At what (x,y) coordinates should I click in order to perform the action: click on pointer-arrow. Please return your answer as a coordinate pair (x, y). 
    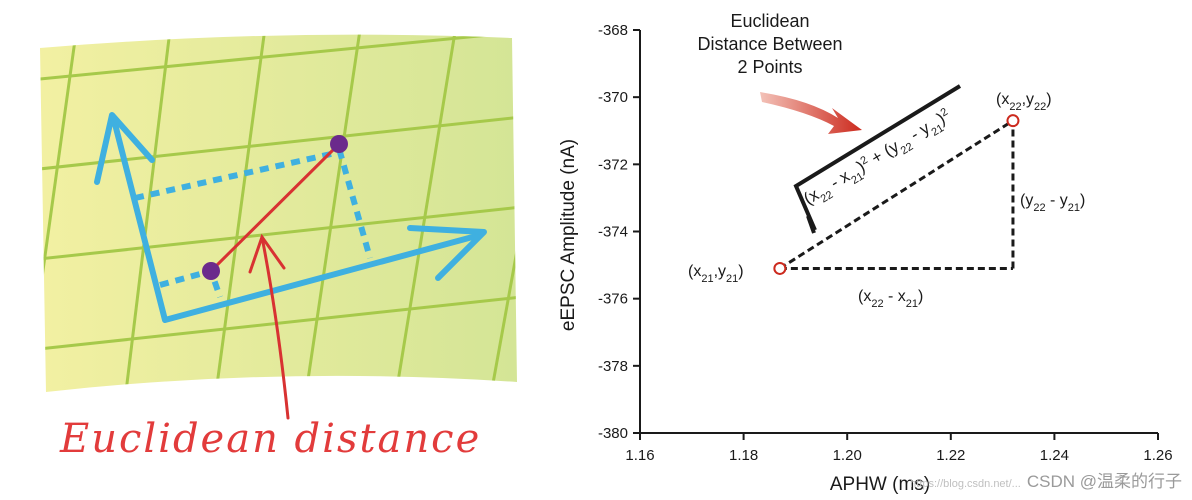
    Looking at the image, I should click on (269, 326).